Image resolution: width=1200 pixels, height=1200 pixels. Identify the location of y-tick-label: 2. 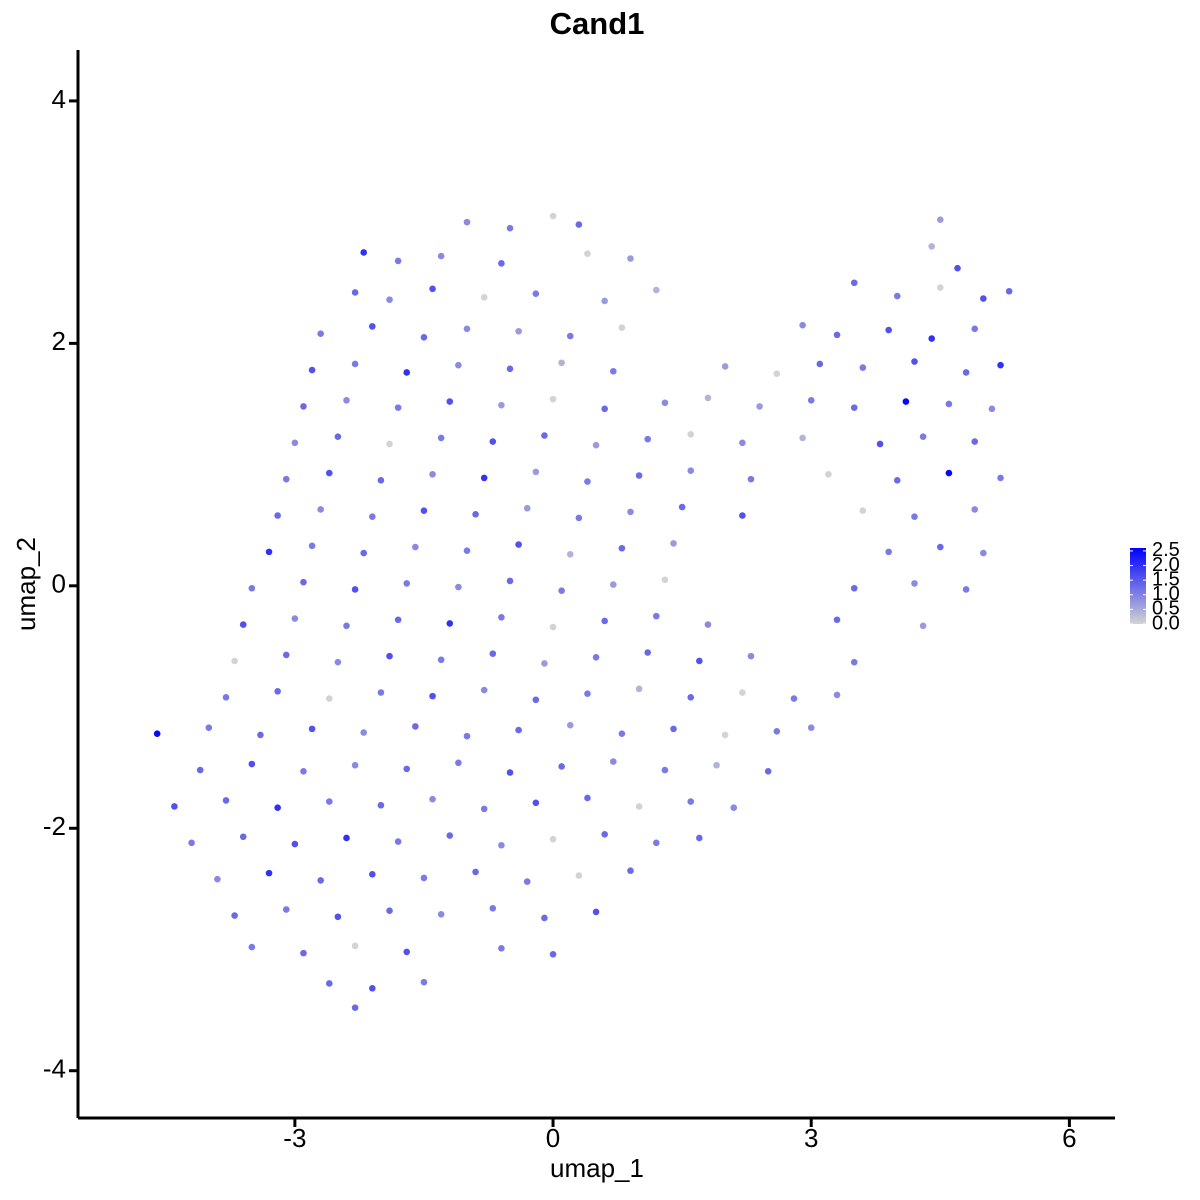
(59, 341).